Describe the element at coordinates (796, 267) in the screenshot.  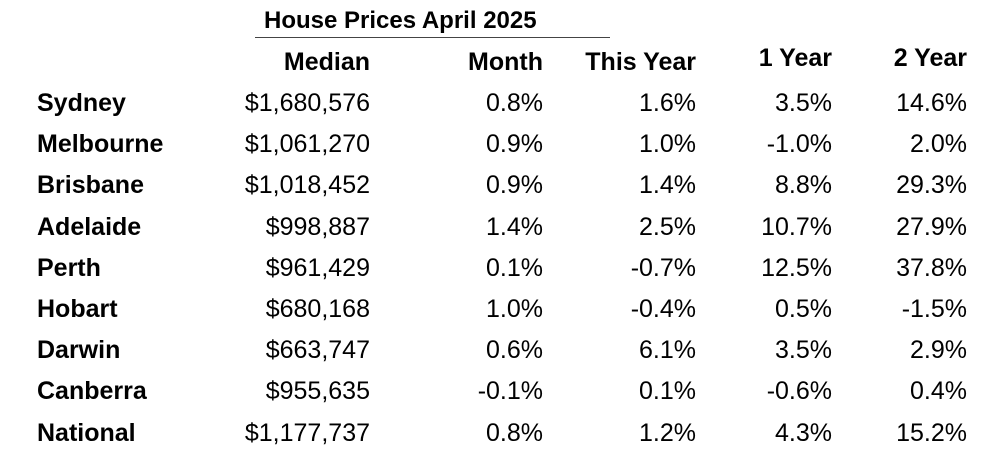
I see `cell-one-year: 12.5%` at that location.